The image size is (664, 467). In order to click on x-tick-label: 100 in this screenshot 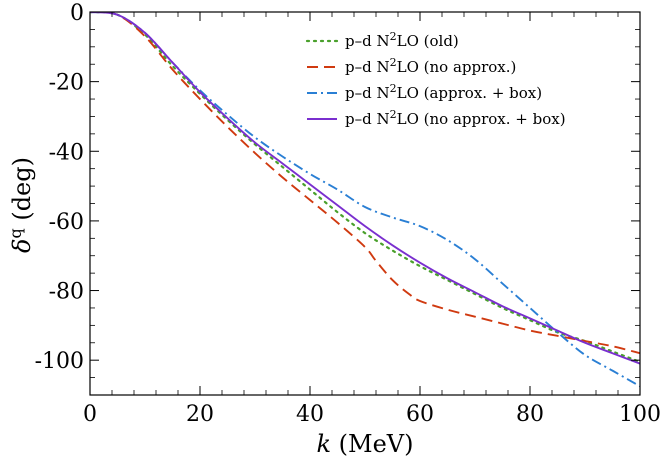, I will do `click(640, 414)`.